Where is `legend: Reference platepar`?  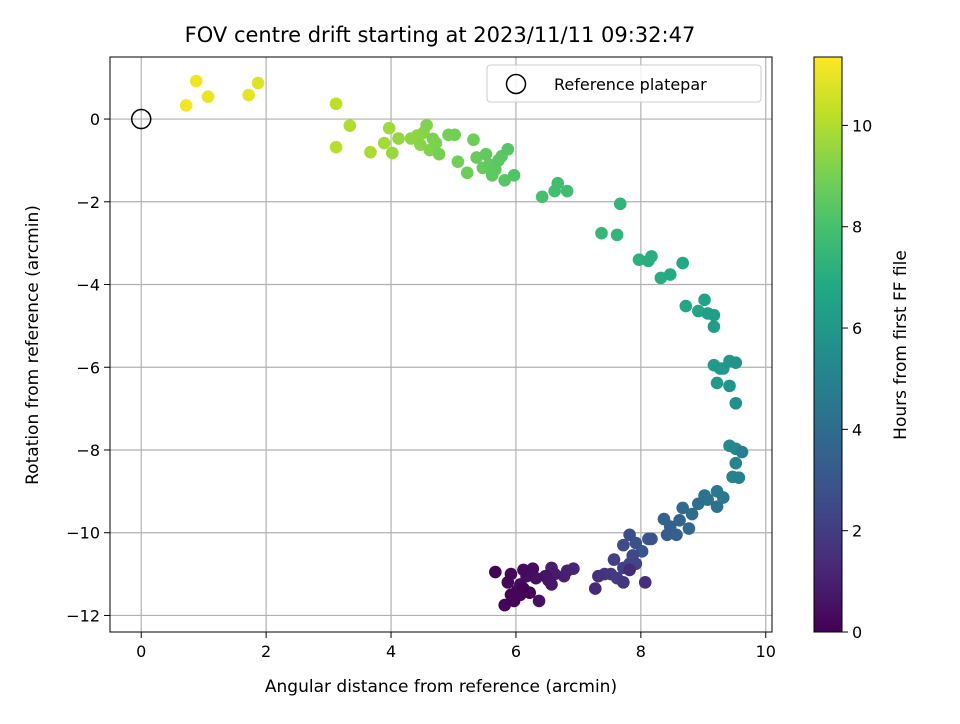 legend: Reference platepar is located at coordinates (624, 83).